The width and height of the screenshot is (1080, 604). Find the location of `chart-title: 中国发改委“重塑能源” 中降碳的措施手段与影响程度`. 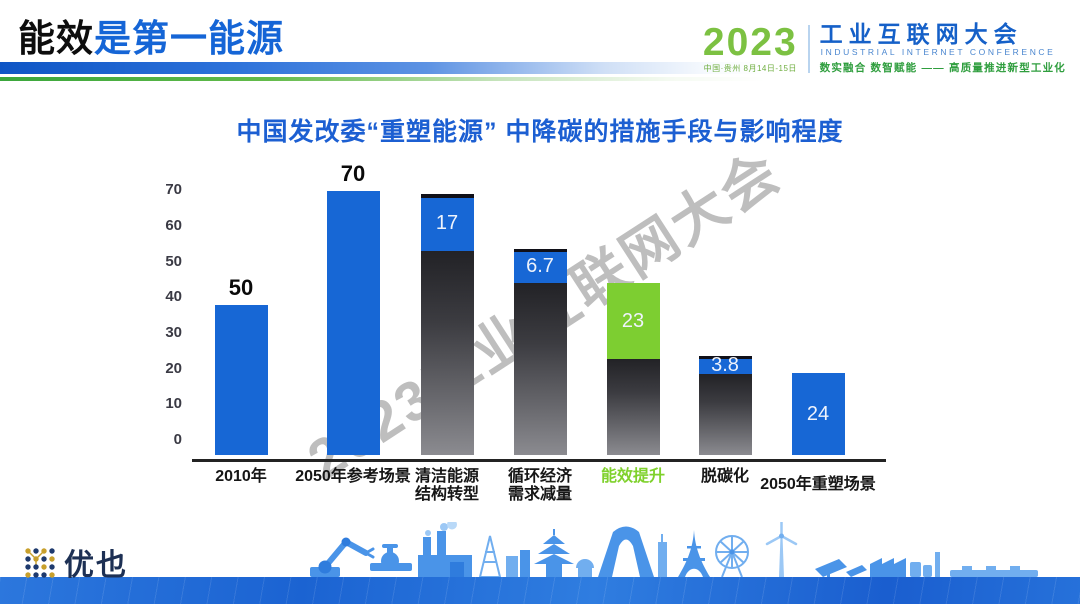

chart-title: 中国发改委“重塑能源” 中降碳的措施手段与影响程度 is located at coordinates (540, 132).